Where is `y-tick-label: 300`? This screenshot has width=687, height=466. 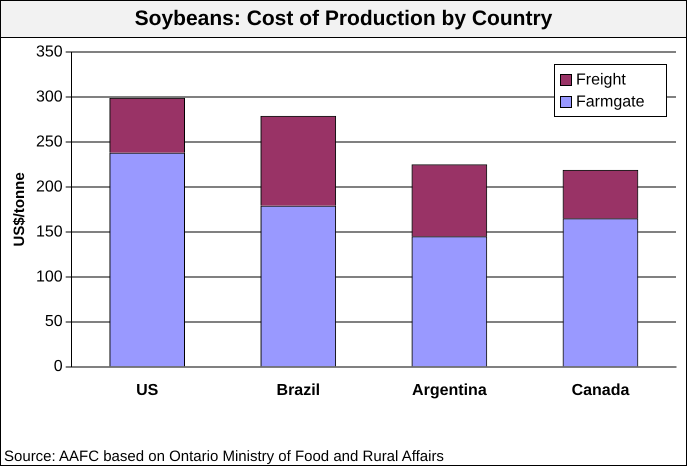 y-tick-label: 300 is located at coordinates (49, 97).